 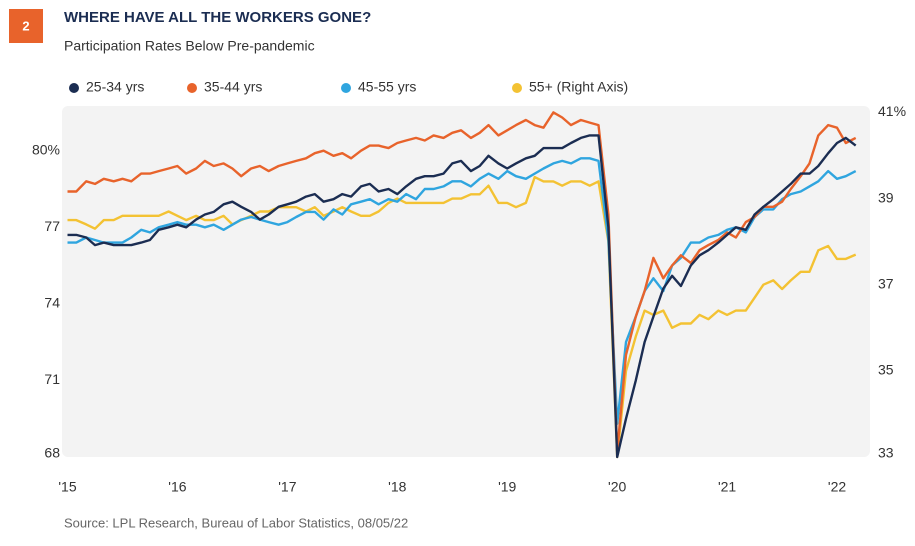 What do you see at coordinates (886, 370) in the screenshot?
I see `y2-tick-label: 35` at bounding box center [886, 370].